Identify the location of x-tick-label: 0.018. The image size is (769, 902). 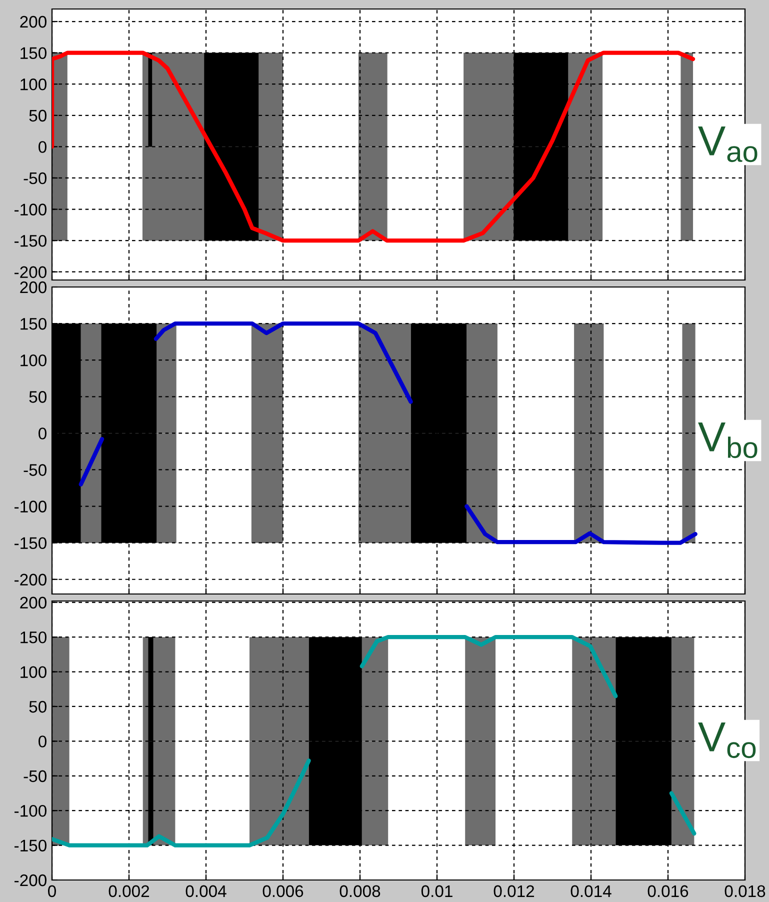
(745, 891).